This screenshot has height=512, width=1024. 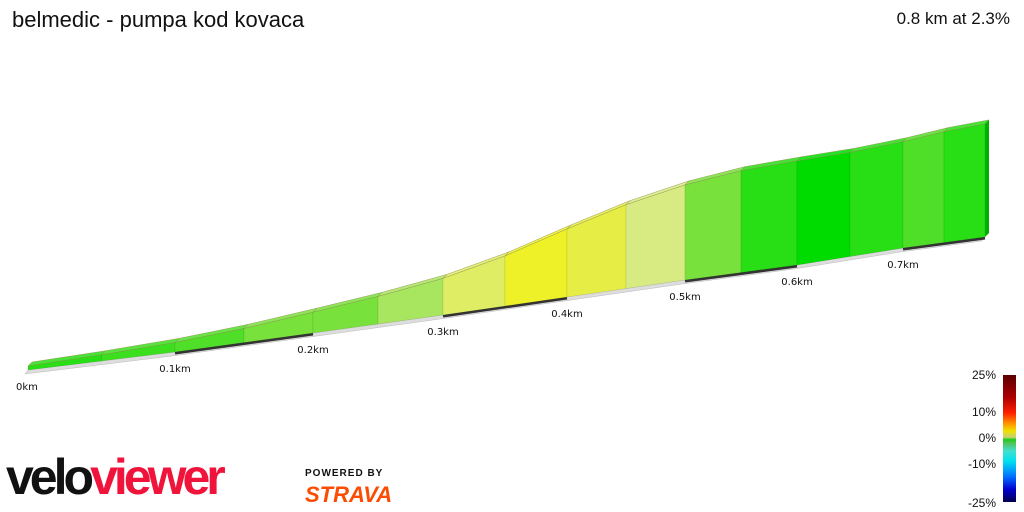 I want to click on powered-by-label: POWERED BY, so click(x=344, y=473).